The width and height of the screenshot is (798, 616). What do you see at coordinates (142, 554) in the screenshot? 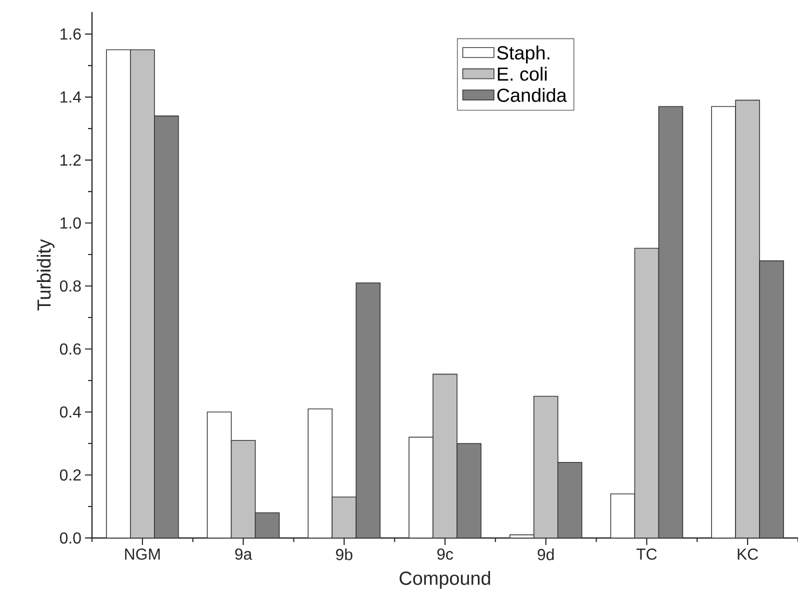
I see `x-tick-label: NGM` at bounding box center [142, 554].